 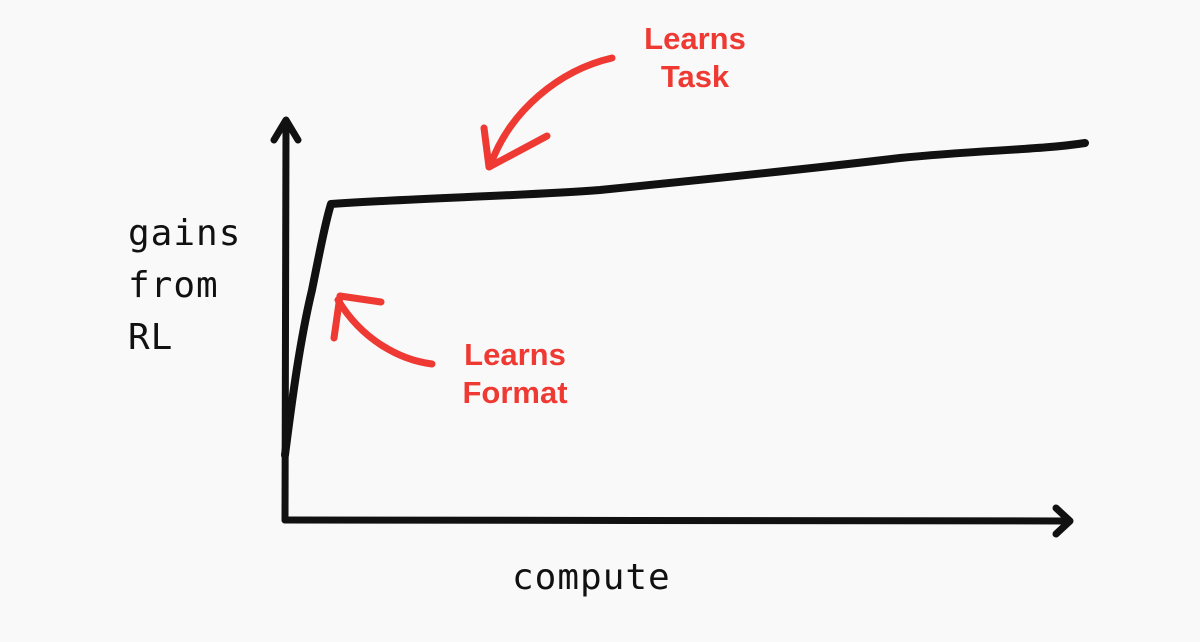 I want to click on y-axis-label: gains from RL, so click(x=185, y=285).